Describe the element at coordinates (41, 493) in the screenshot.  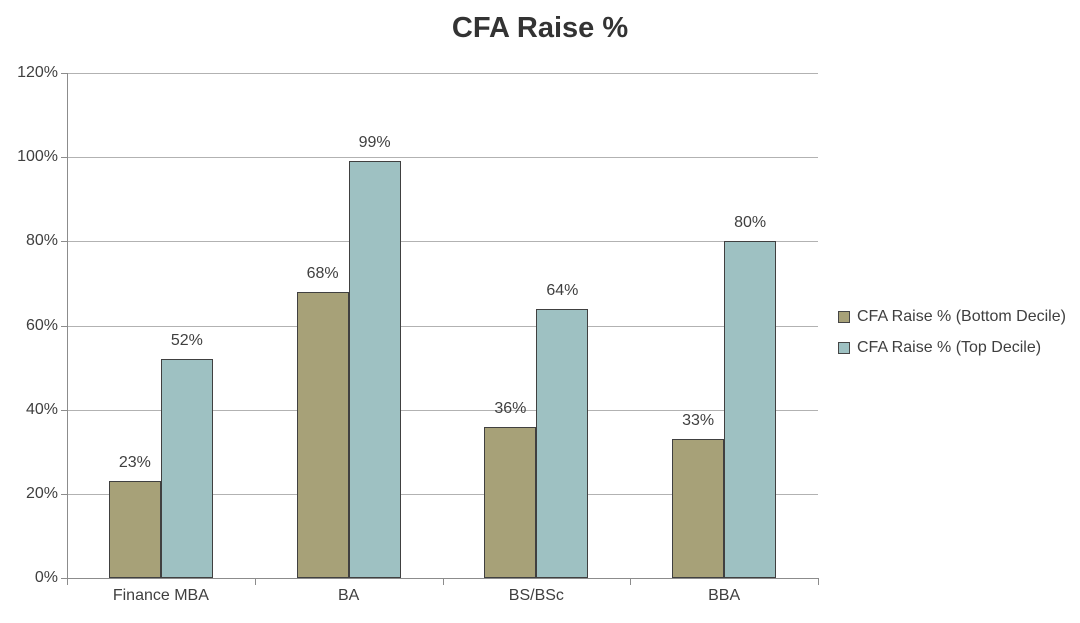
I see `y-axis-tick-label: 20%` at that location.